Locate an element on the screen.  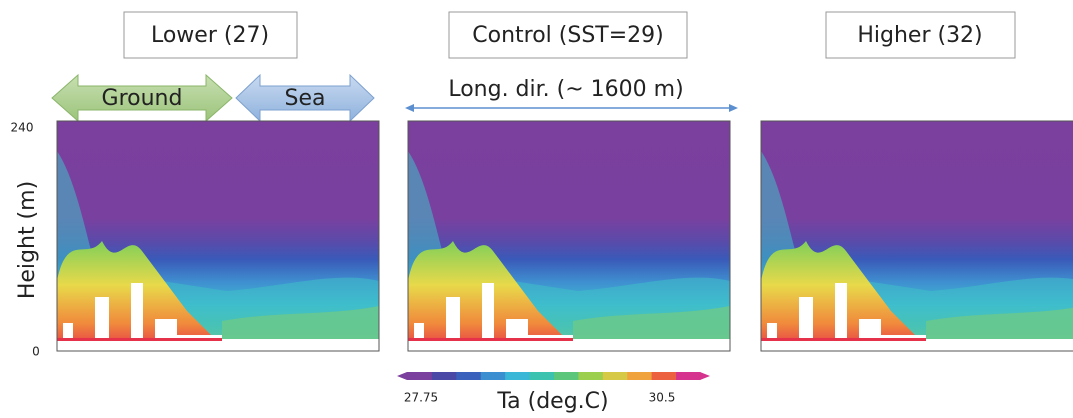
colorbar: 27.75 30.5 Ta (deg.C) is located at coordinates (553, 393).